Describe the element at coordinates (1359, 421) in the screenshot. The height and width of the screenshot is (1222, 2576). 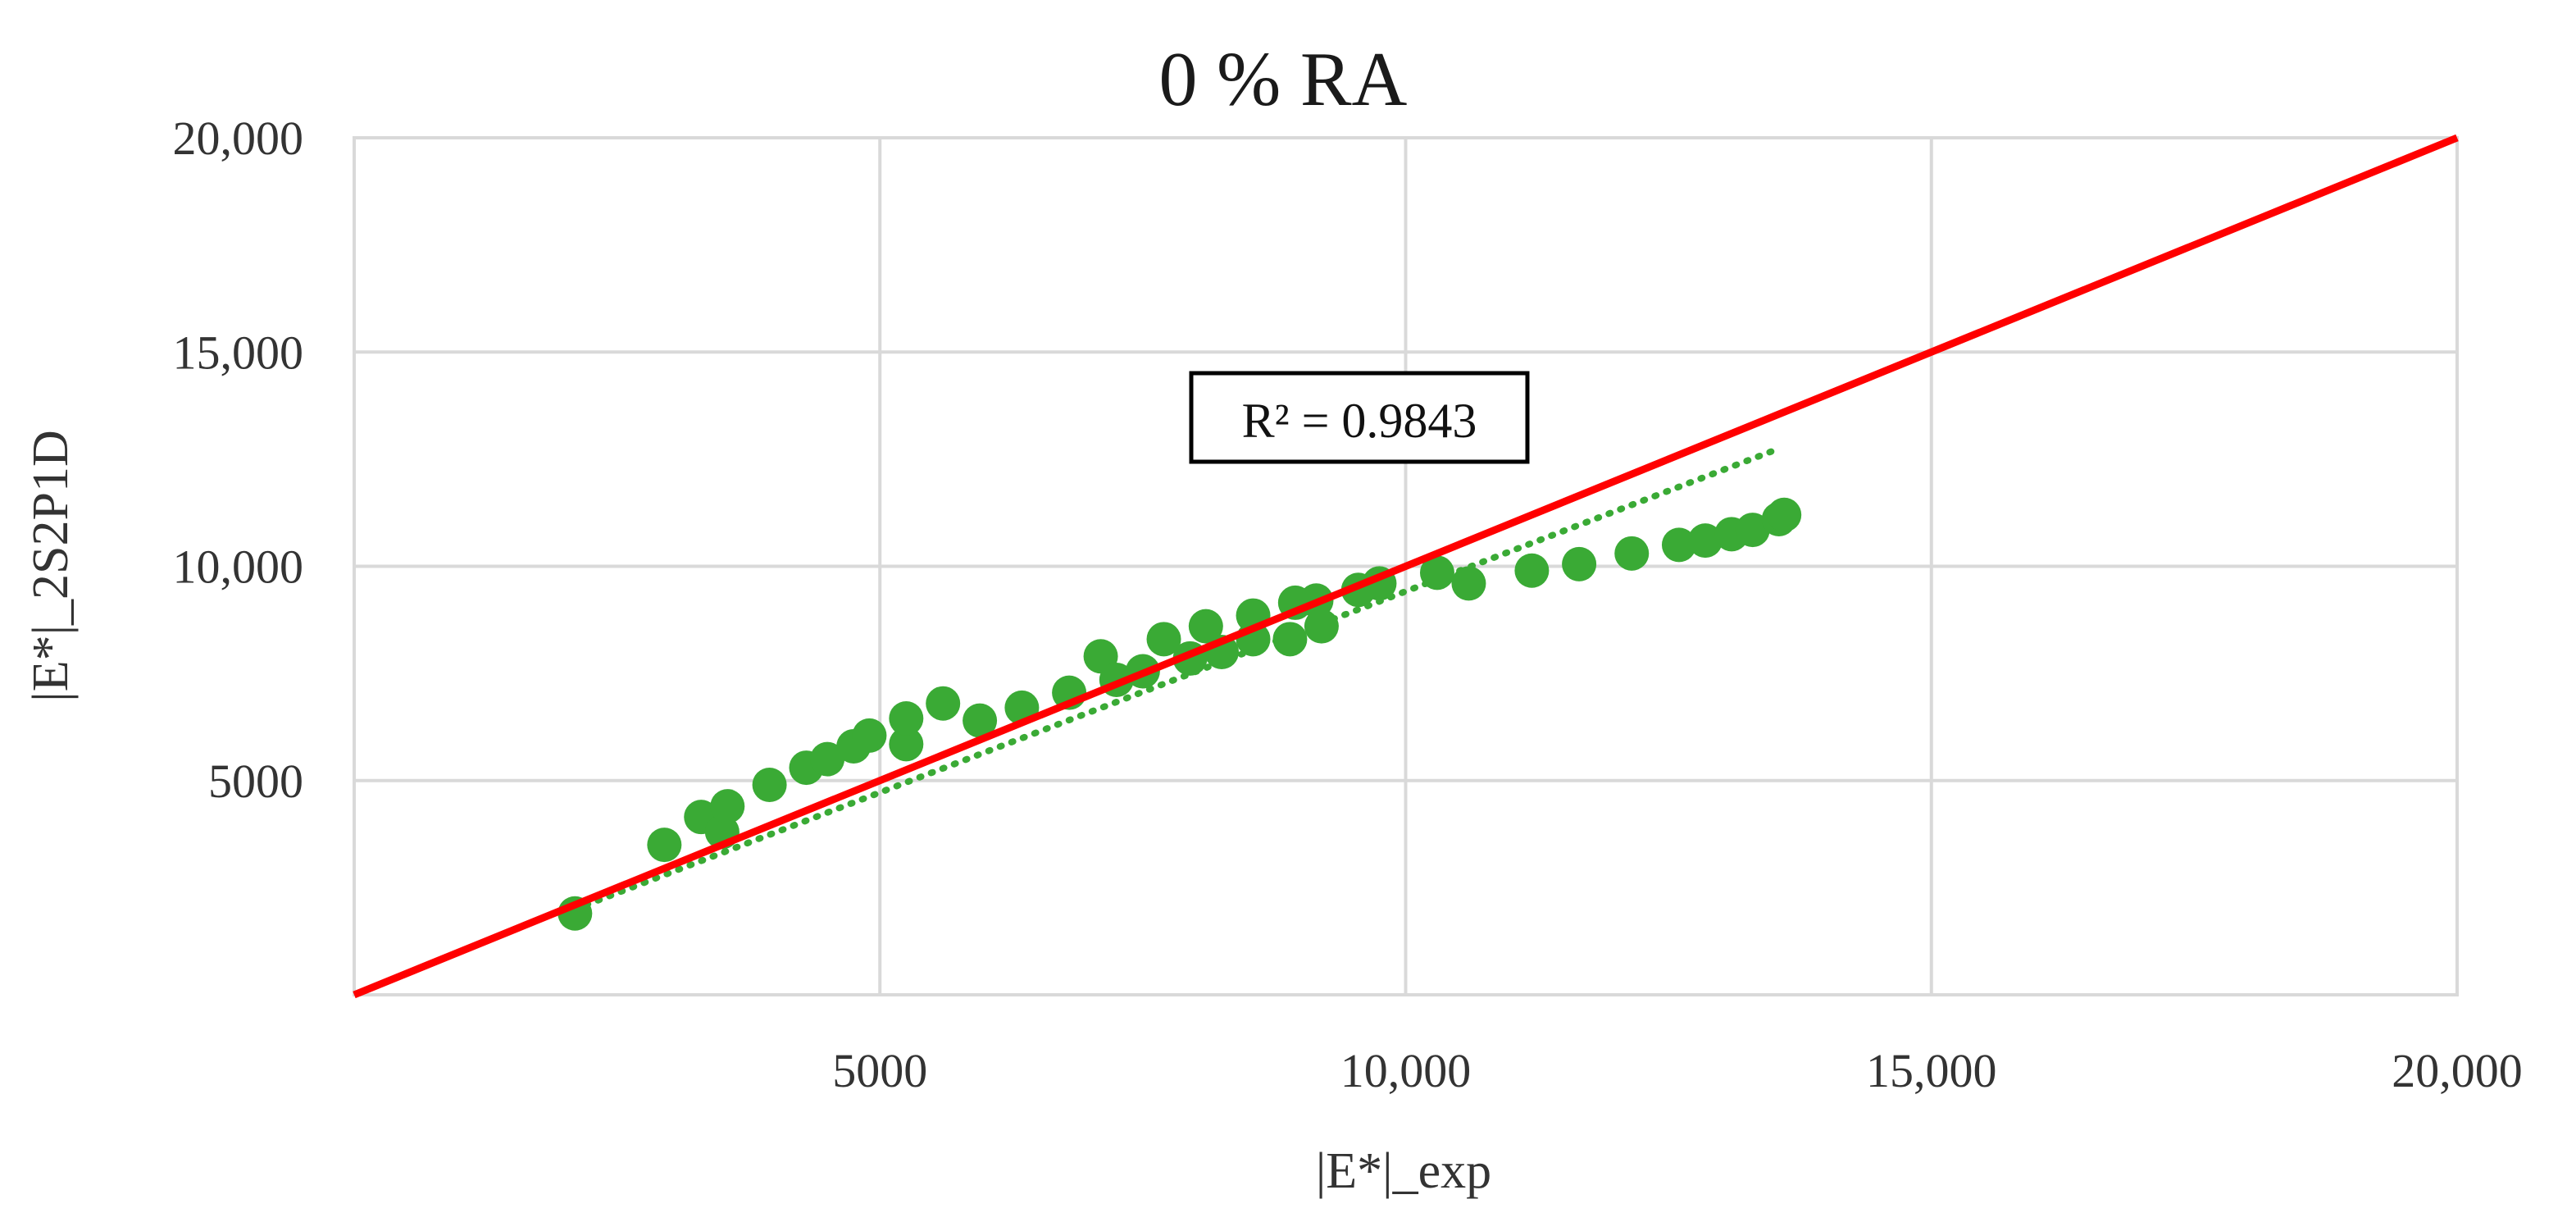
I see `r2-label: R² = 0.9843` at that location.